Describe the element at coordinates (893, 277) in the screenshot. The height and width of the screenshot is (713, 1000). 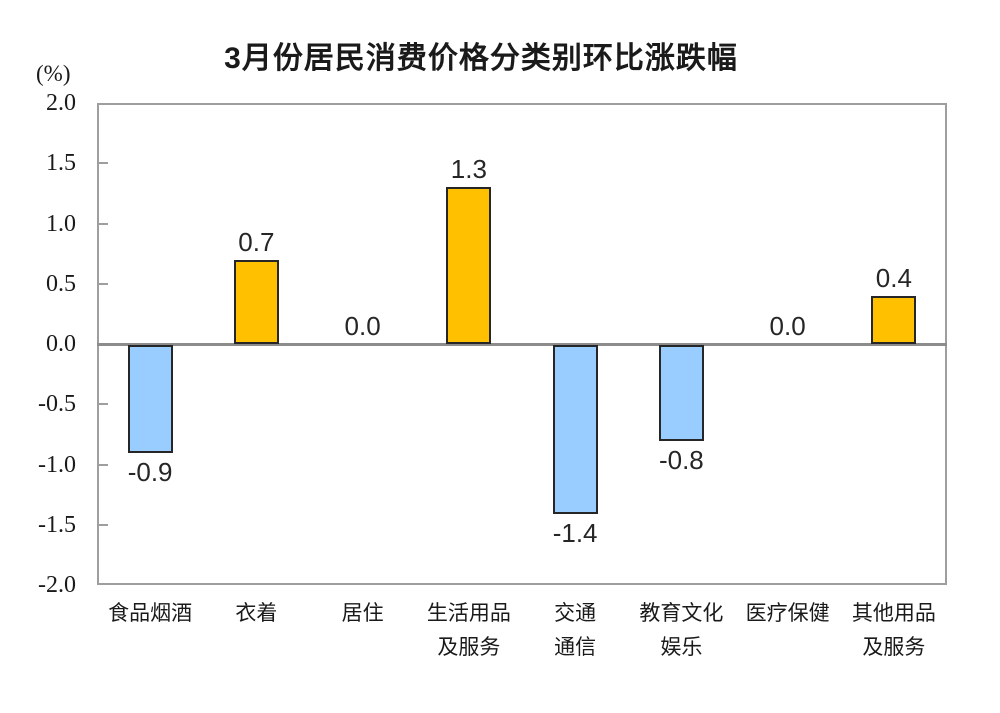
I see `value-label: 0.4` at that location.